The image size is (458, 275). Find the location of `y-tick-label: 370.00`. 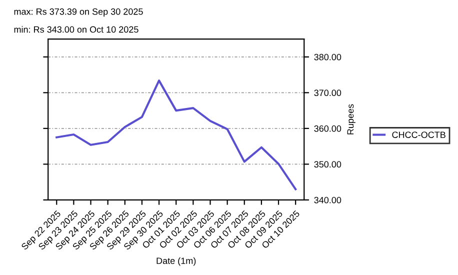

y-tick-label: 370.00 is located at coordinates (328, 93).